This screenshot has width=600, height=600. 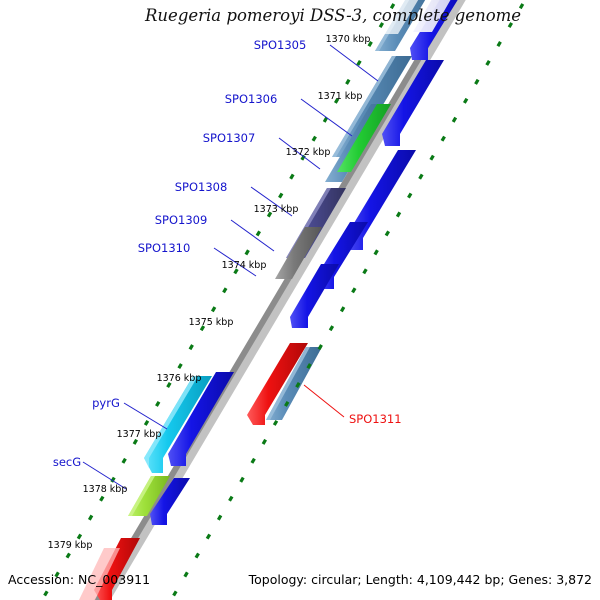 What do you see at coordinates (354, 63) in the screenshot?
I see `leader-spo1305` at bounding box center [354, 63].